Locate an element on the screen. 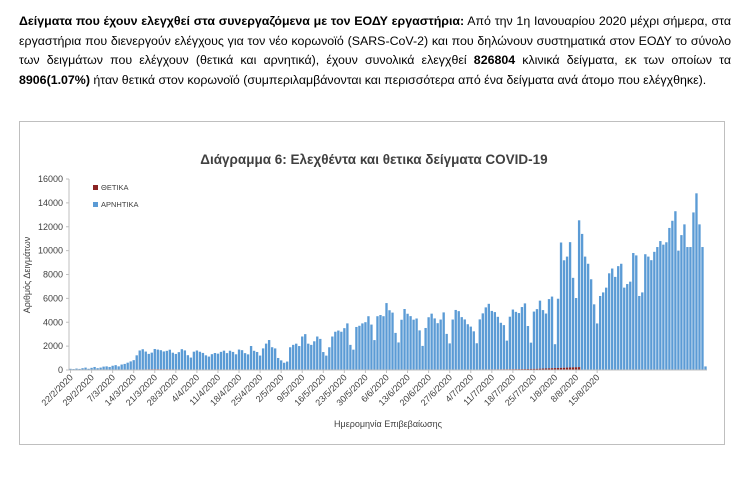 This screenshot has height=489, width=748. y-tick-label: 2000 is located at coordinates (53, 346).